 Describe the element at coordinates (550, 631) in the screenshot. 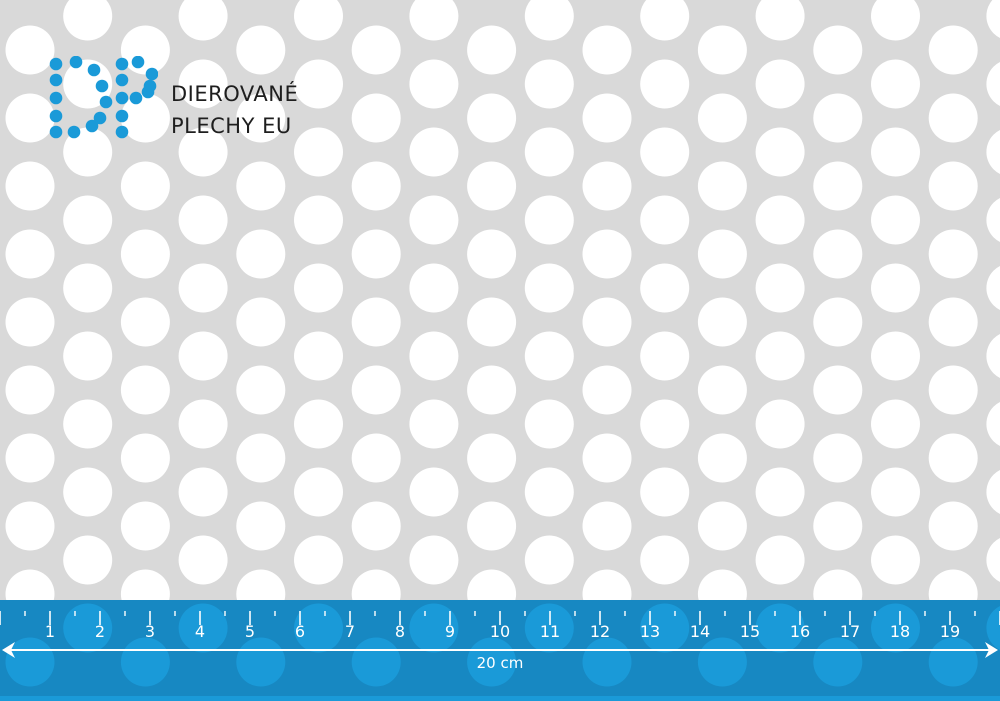

I see `ruler-number: 11` at that location.